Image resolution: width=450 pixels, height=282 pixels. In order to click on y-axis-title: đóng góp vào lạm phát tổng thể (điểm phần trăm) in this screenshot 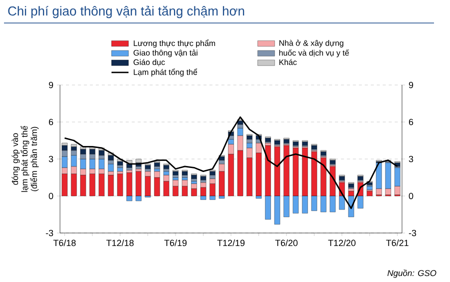, I will do `click(25, 159)`.